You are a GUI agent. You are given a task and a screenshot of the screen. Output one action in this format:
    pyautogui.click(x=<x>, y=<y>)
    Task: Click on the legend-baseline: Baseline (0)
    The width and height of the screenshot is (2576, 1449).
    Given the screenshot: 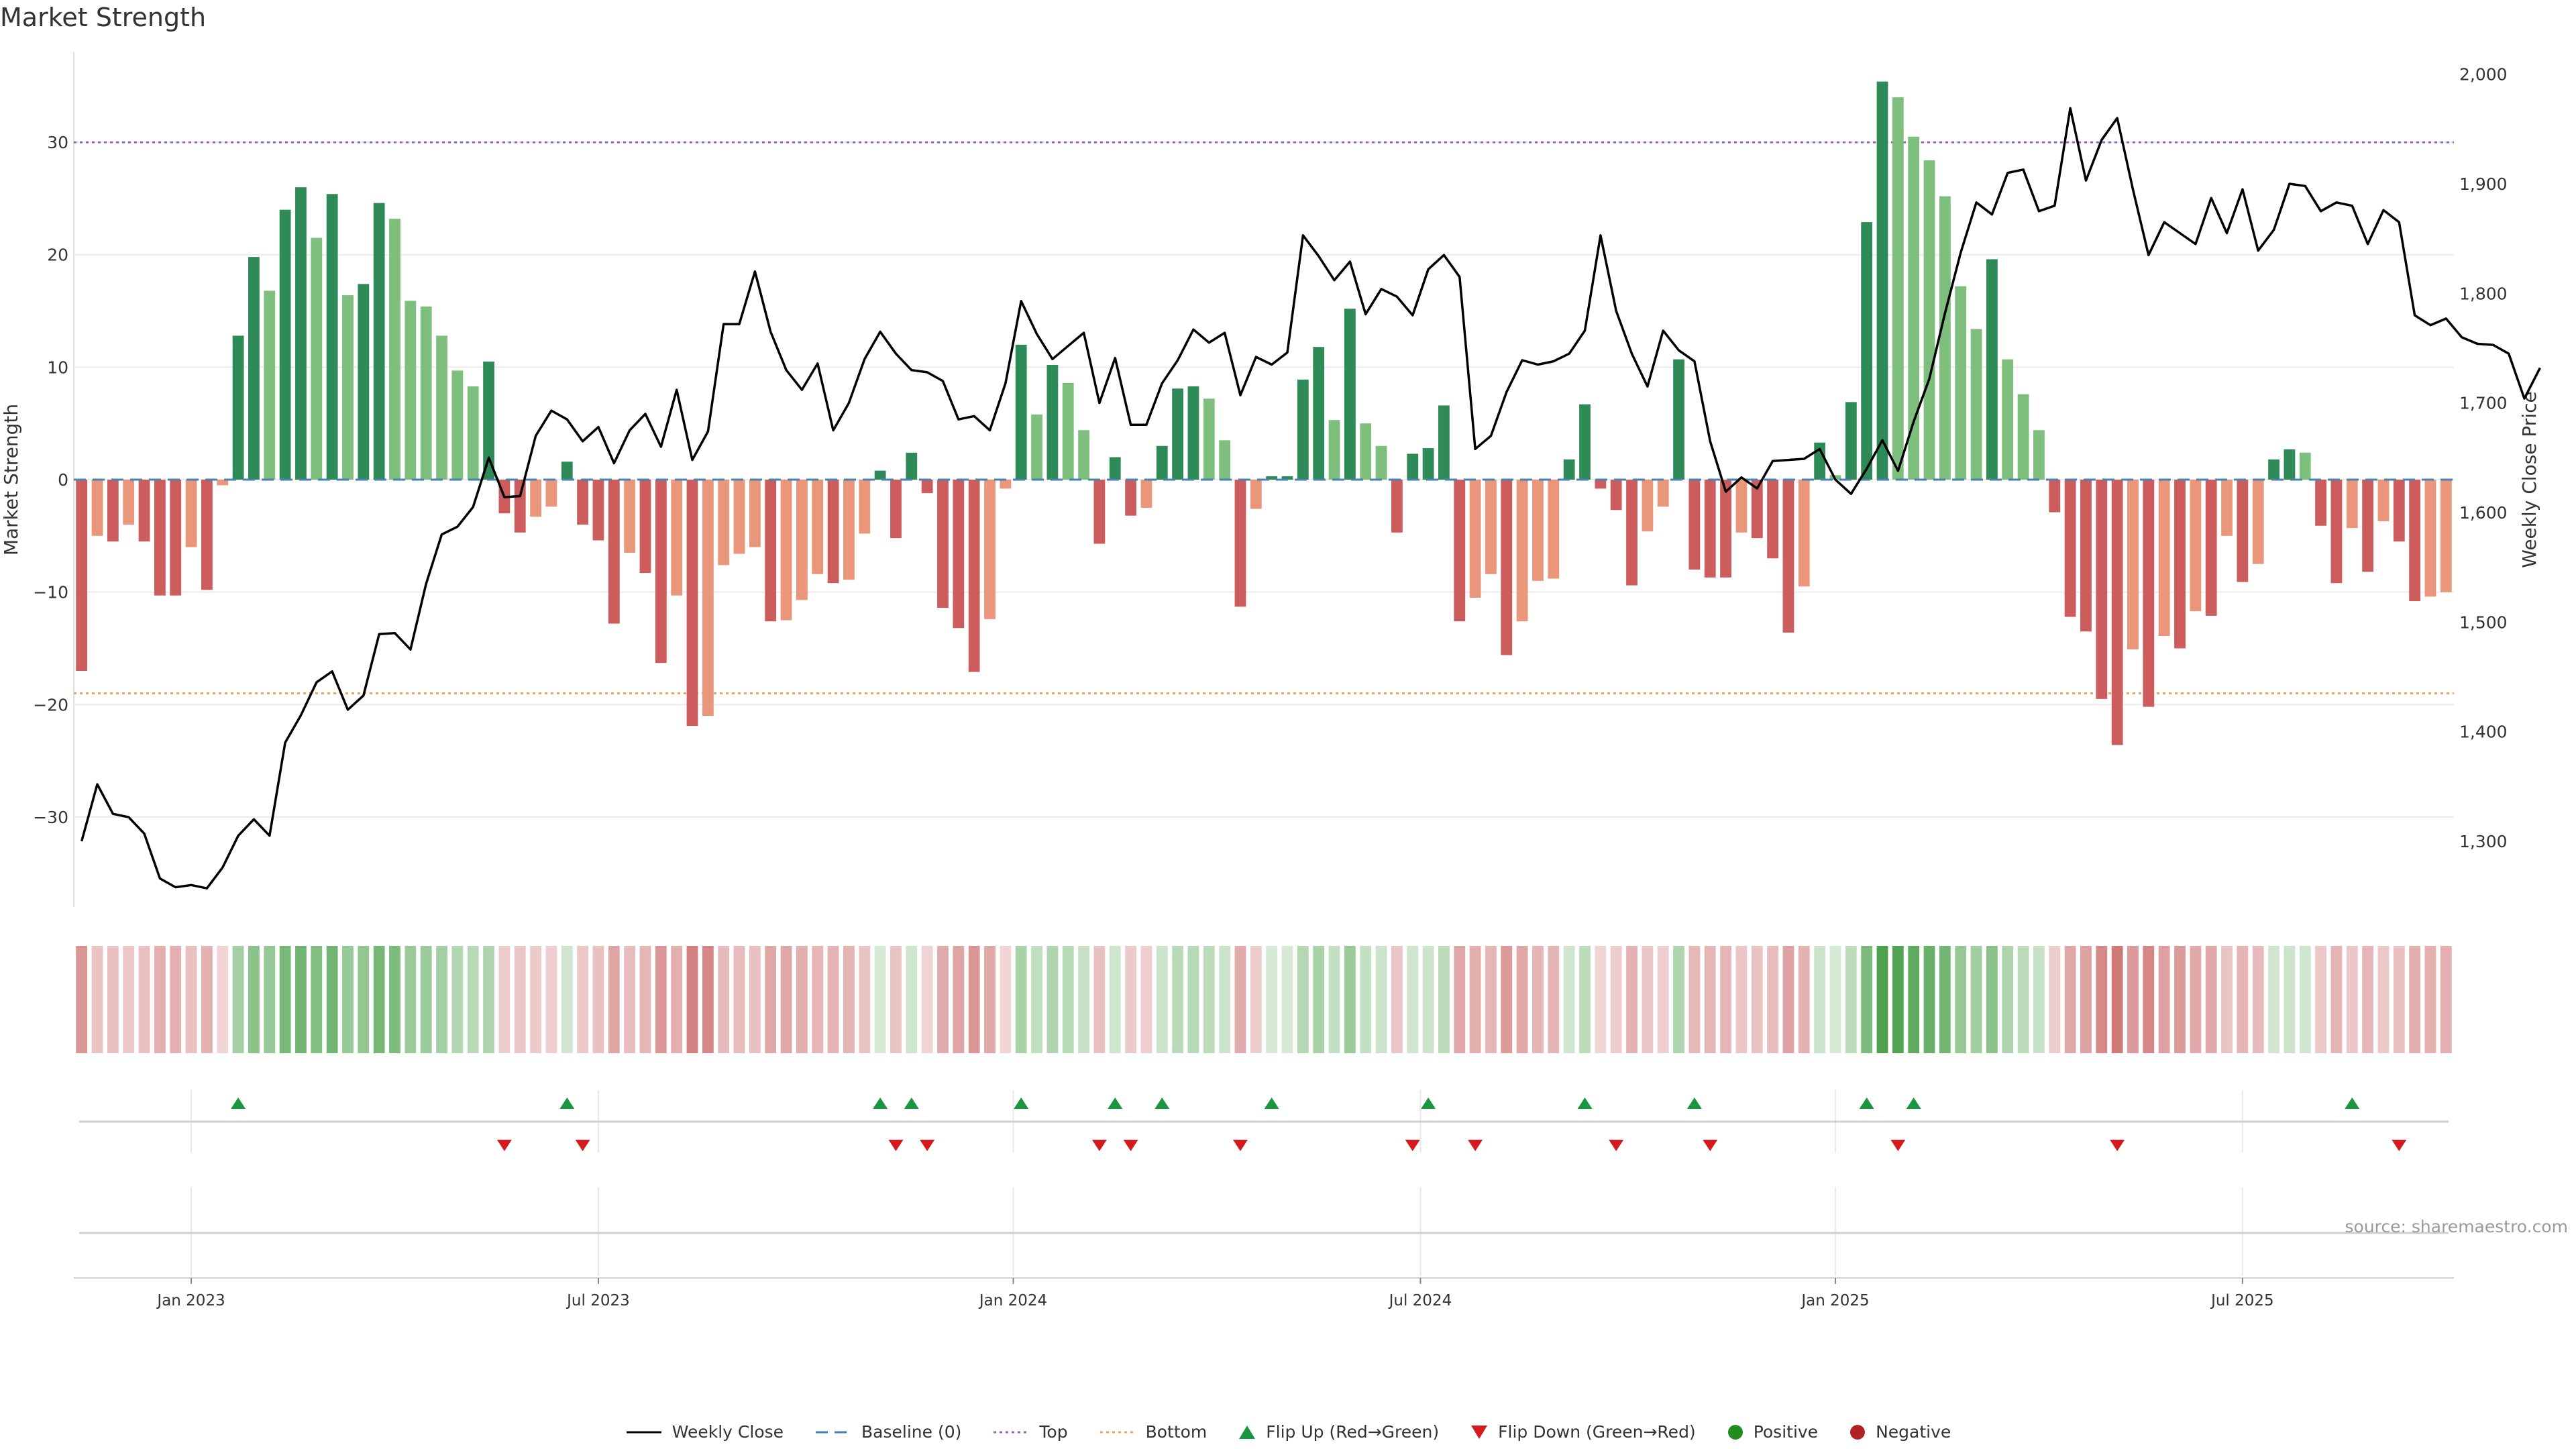 What is the action you would take?
    pyautogui.click(x=887, y=1432)
    